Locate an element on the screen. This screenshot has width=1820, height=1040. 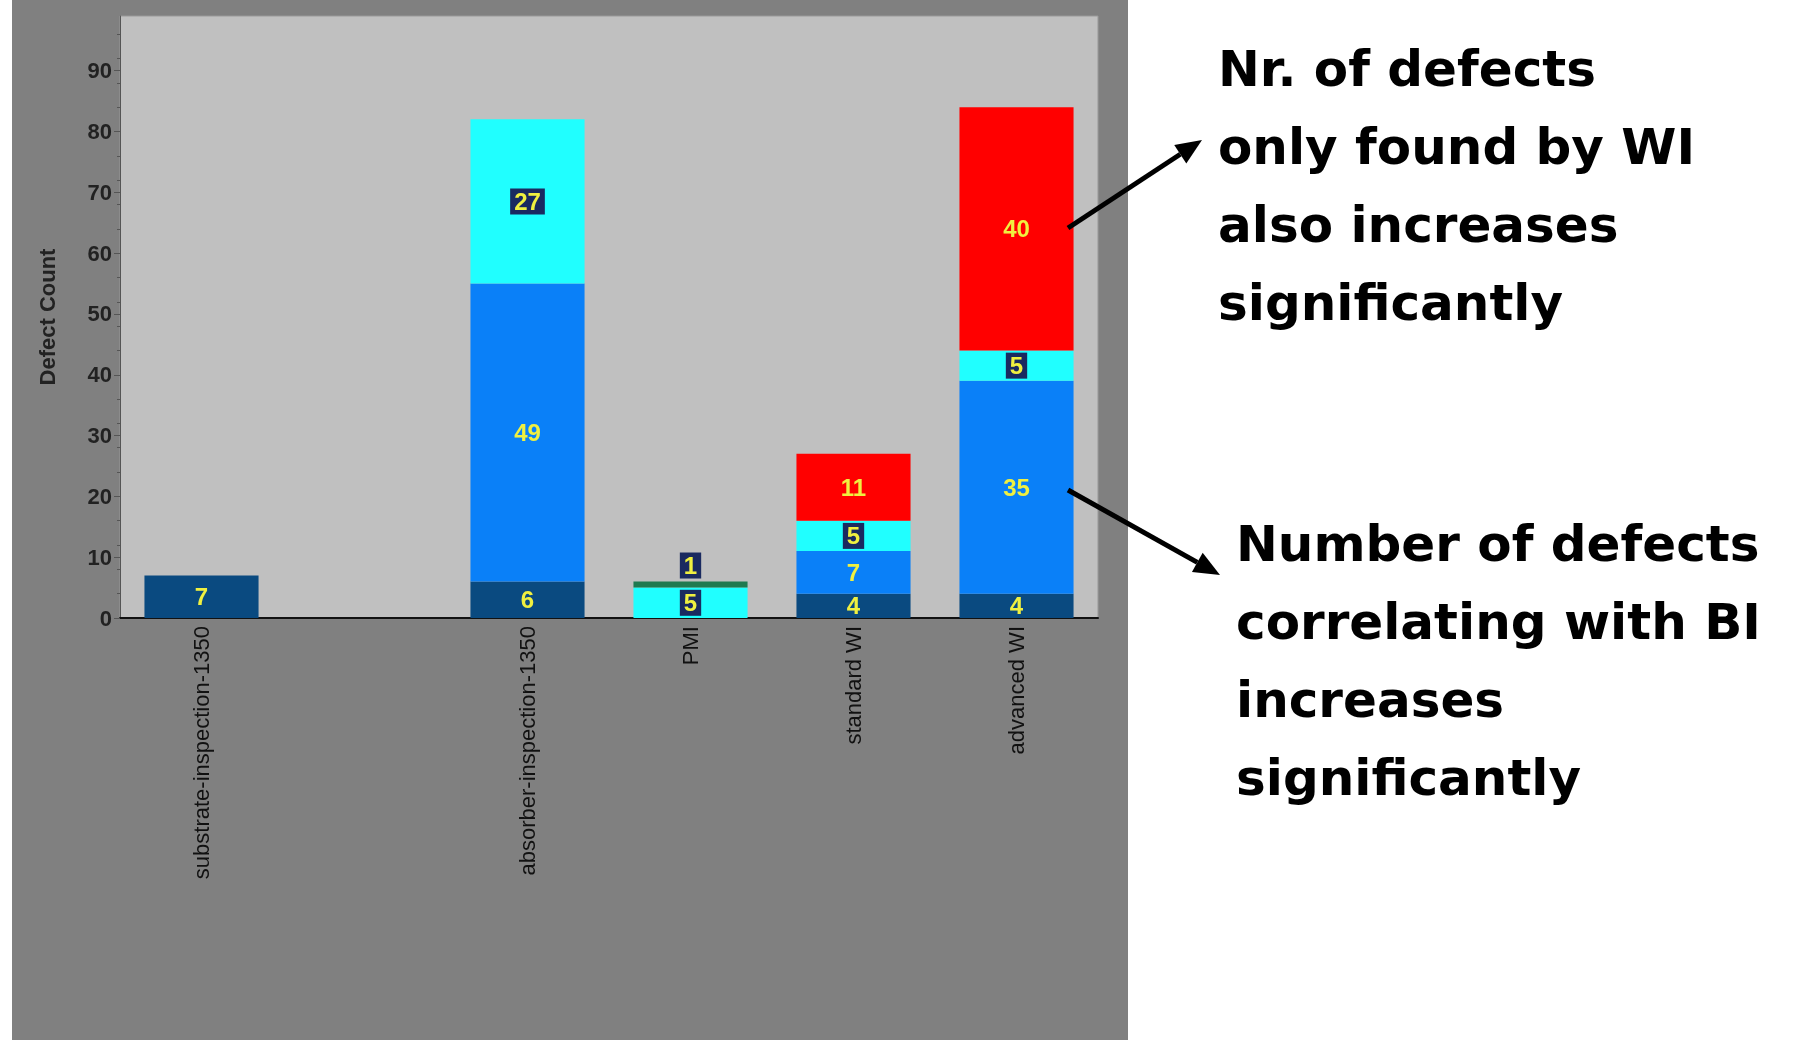
x-tick-label: substrate-inspection-1350 is located at coordinates (201, 753).